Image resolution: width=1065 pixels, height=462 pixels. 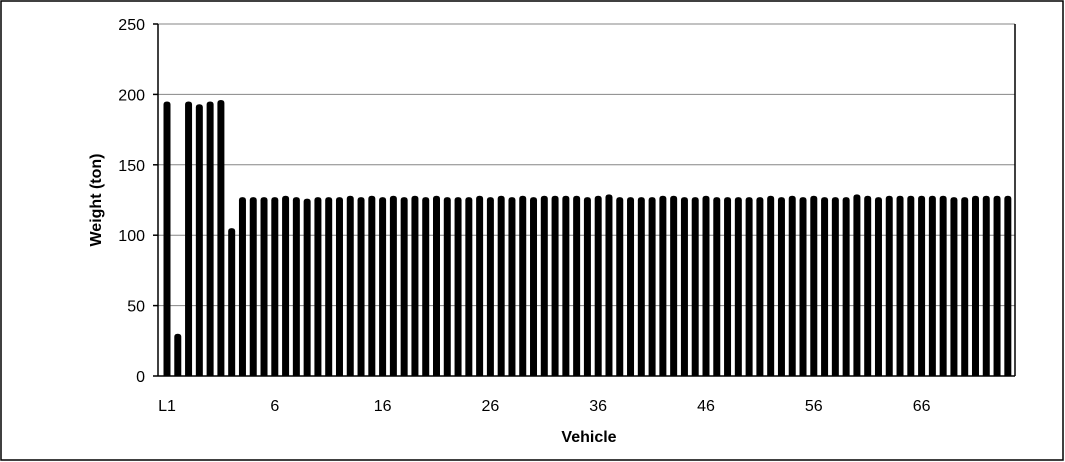 What do you see at coordinates (210, 238) in the screenshot?
I see `bar-L5` at bounding box center [210, 238].